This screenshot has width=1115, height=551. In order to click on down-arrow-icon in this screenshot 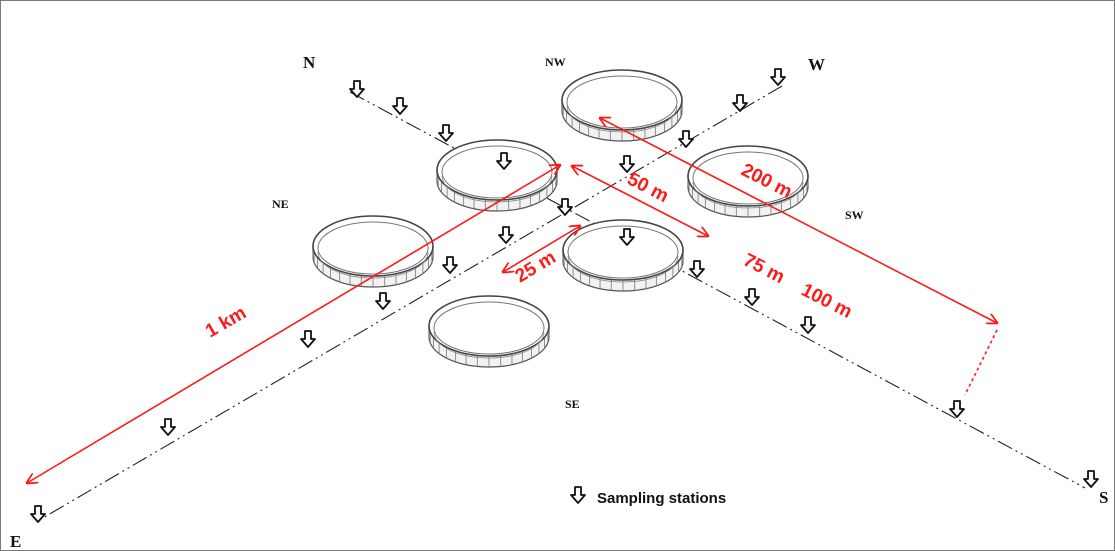, I will do `click(578, 495)`.